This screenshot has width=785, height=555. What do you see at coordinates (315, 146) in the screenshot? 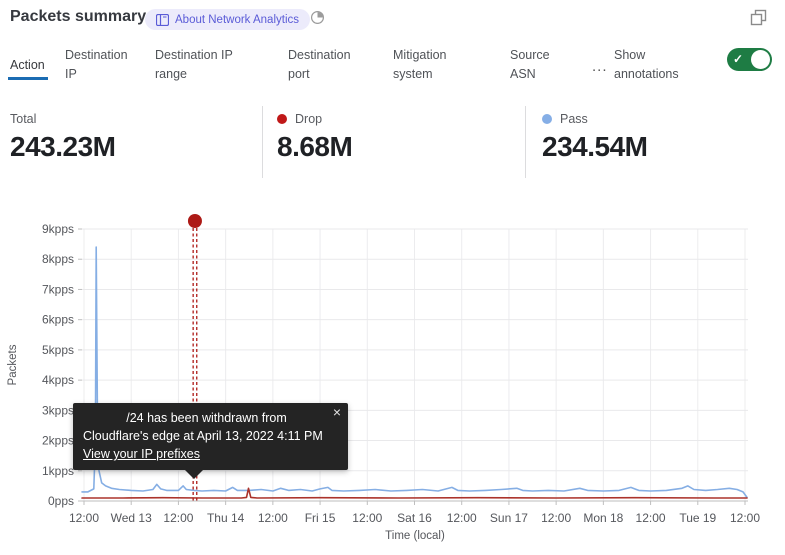
I see `stat-value: 8.68M` at bounding box center [315, 146].